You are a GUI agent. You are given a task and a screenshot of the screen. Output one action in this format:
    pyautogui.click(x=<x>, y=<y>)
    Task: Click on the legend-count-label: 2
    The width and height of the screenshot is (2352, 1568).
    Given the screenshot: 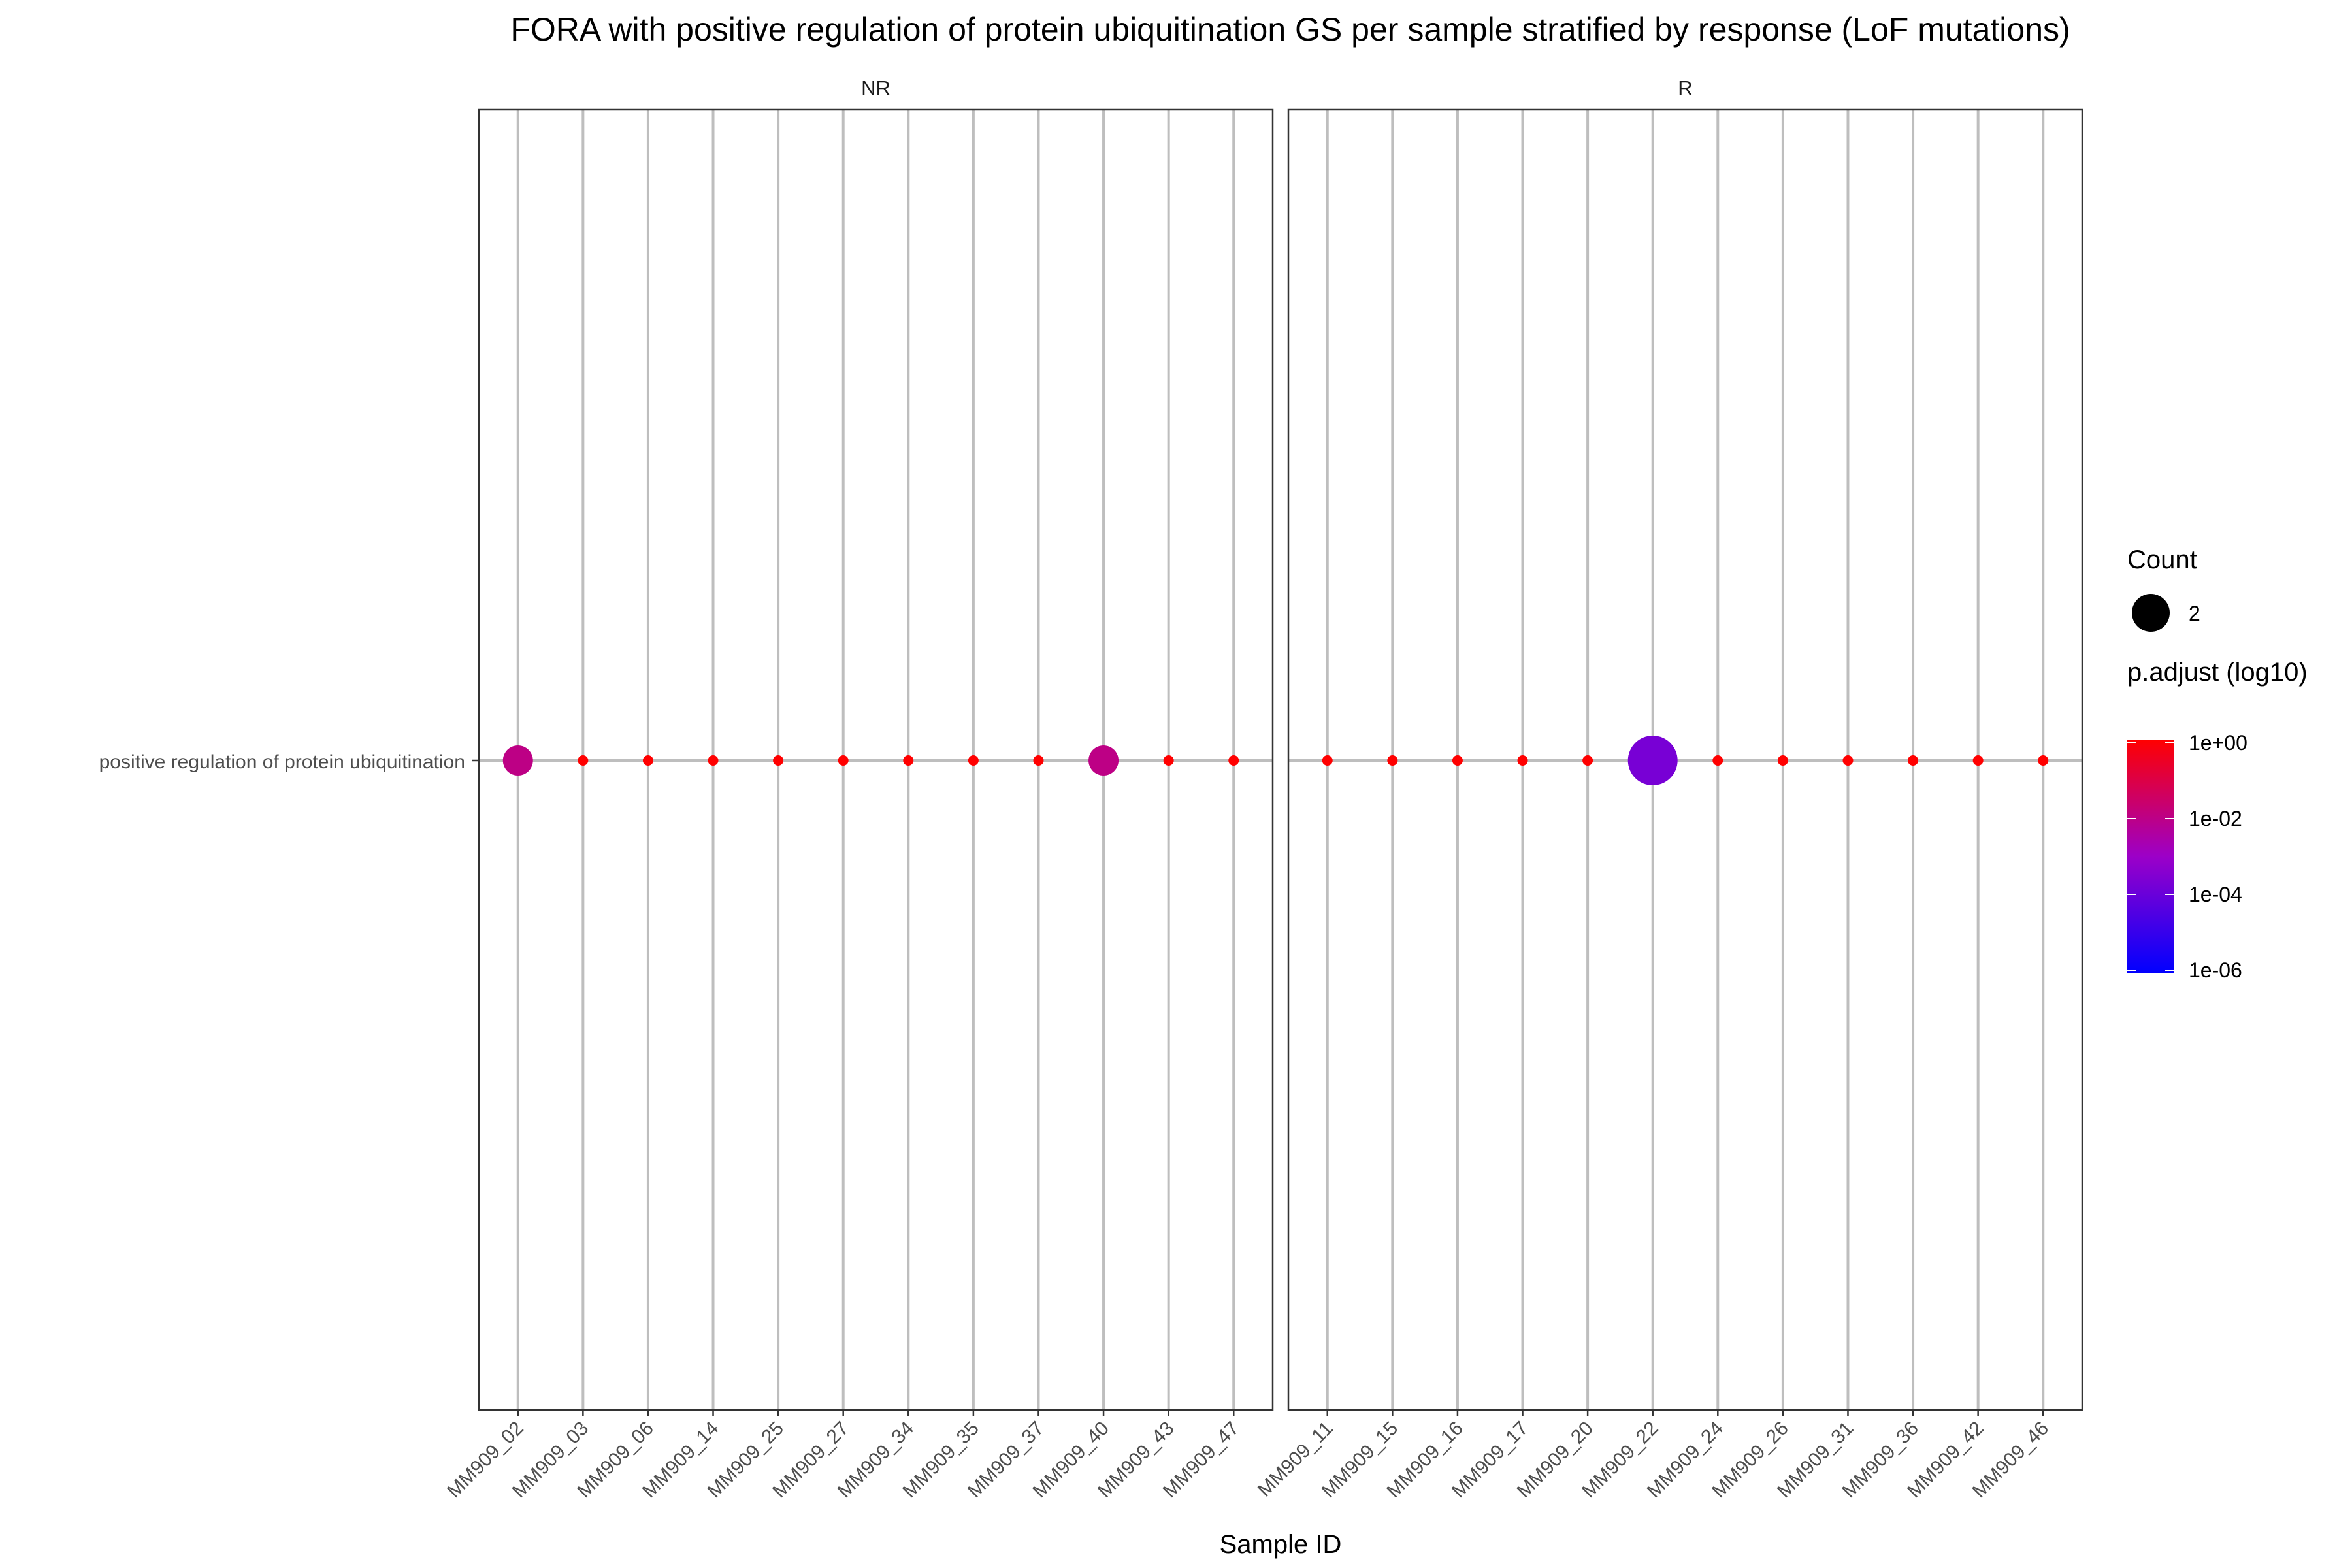 What is the action you would take?
    pyautogui.click(x=2194, y=613)
    